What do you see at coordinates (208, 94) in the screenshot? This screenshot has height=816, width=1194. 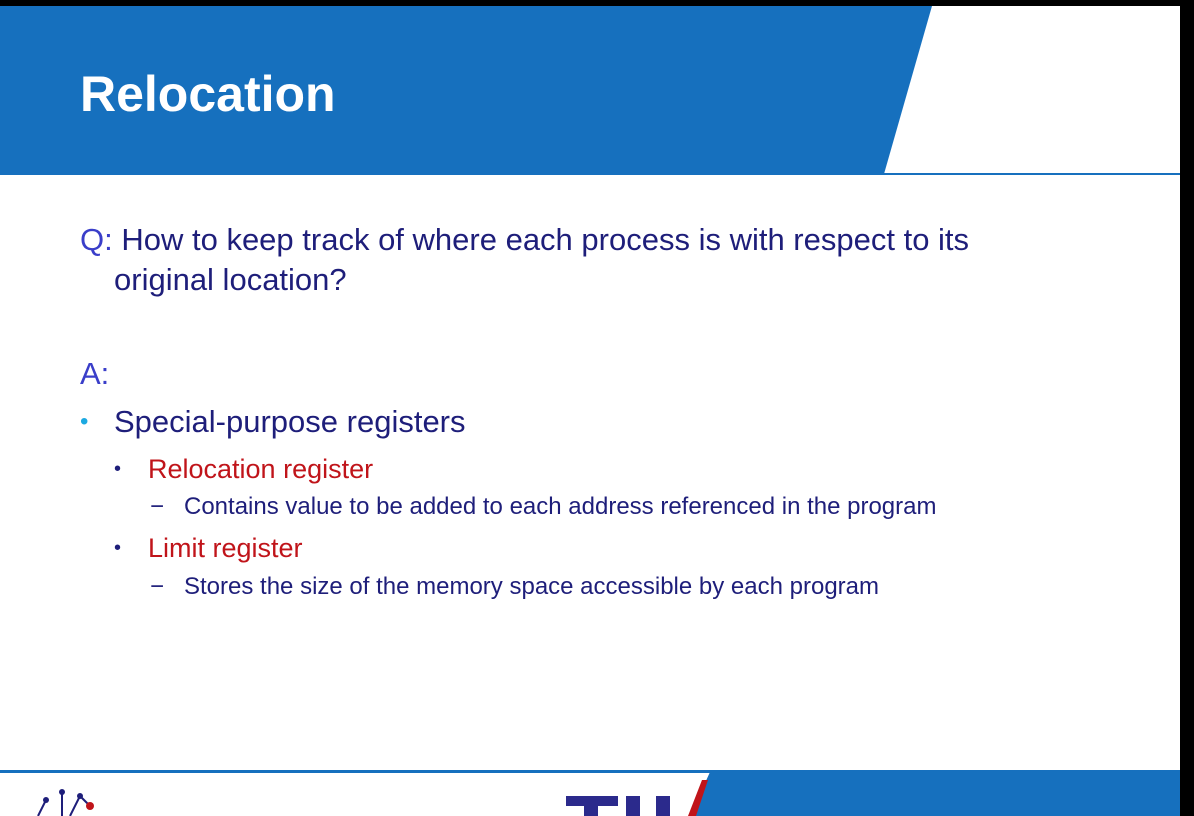 I see `slide-title: Relocation` at bounding box center [208, 94].